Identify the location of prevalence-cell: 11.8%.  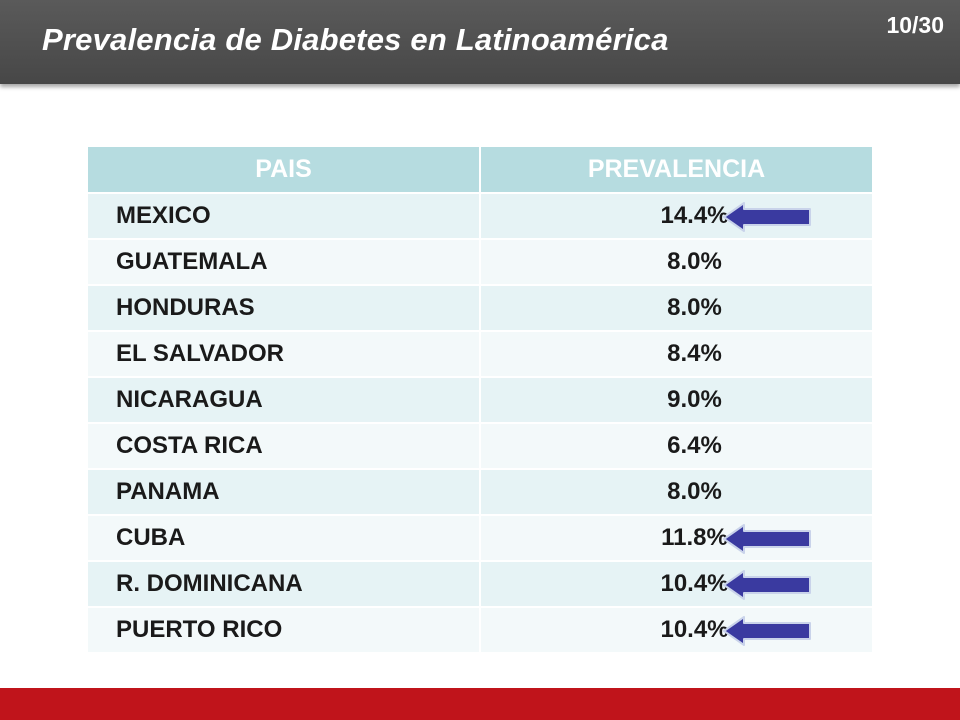
(676, 537).